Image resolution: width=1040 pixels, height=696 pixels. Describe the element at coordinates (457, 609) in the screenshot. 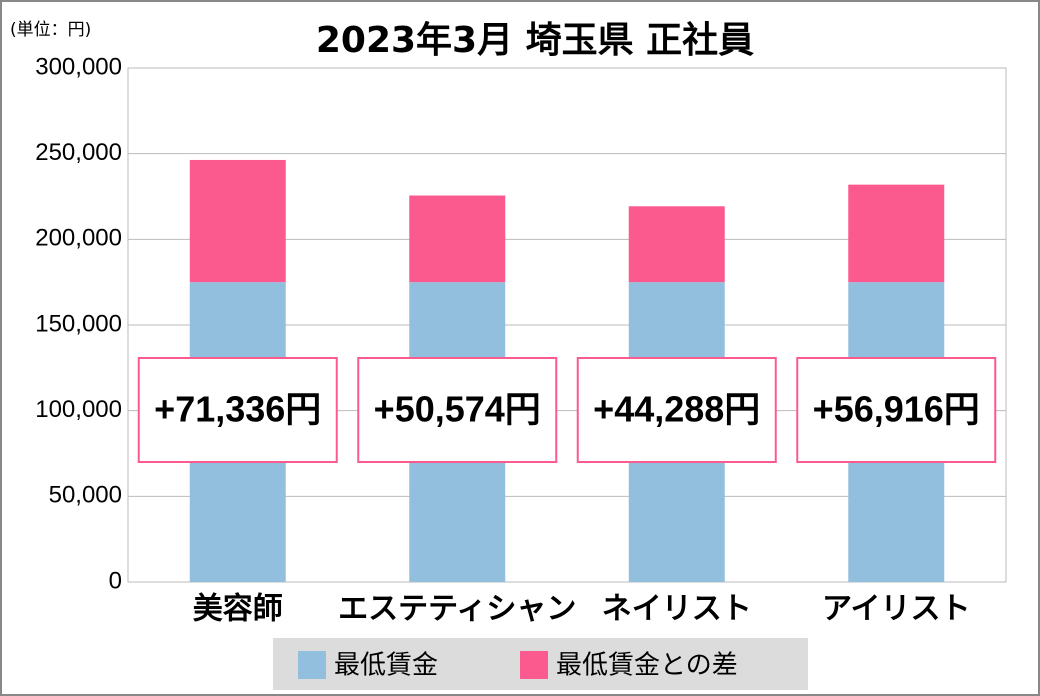

I see `x-tick-label: エステティシャン` at that location.